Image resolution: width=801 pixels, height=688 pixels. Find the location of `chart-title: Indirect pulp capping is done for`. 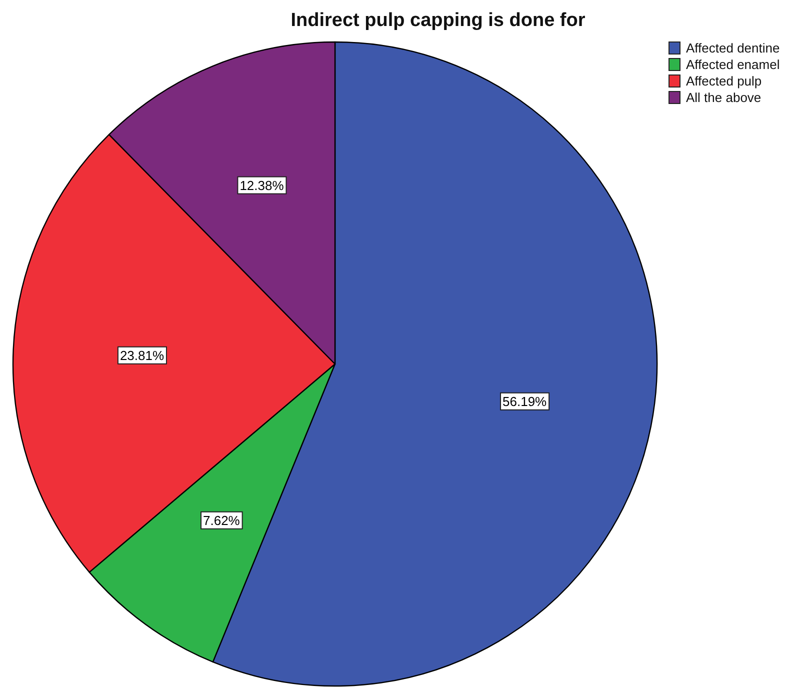

chart-title: Indirect pulp capping is done for is located at coordinates (438, 20).